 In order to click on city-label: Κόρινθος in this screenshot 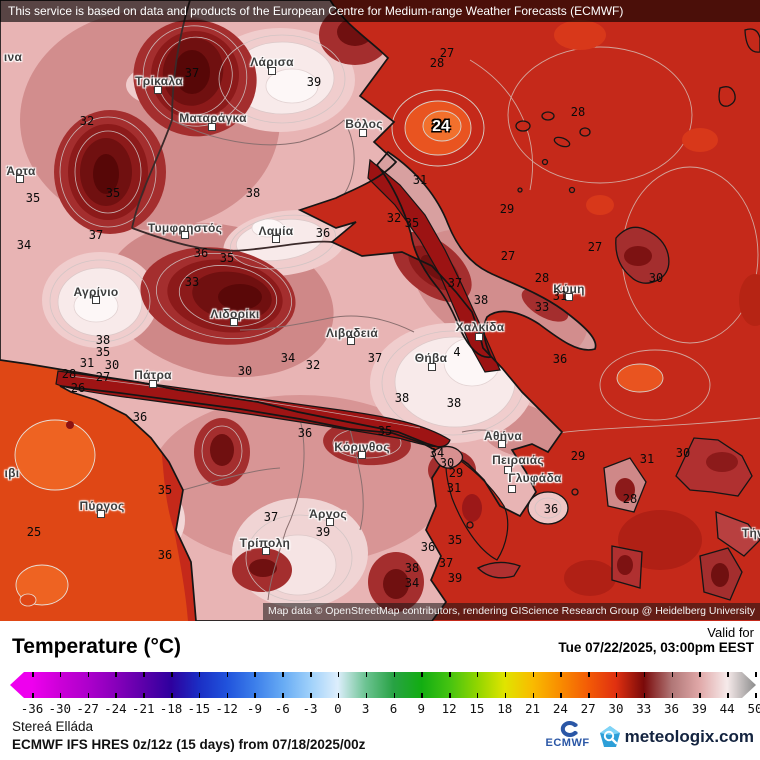, I will do `click(362, 447)`.